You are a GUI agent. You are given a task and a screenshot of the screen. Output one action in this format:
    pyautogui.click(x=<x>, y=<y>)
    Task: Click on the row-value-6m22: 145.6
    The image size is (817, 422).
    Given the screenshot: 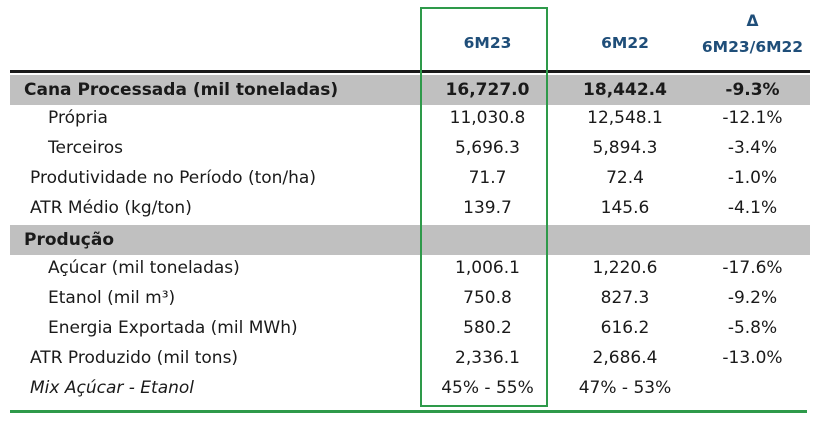 What is the action you would take?
    pyautogui.click(x=625, y=208)
    